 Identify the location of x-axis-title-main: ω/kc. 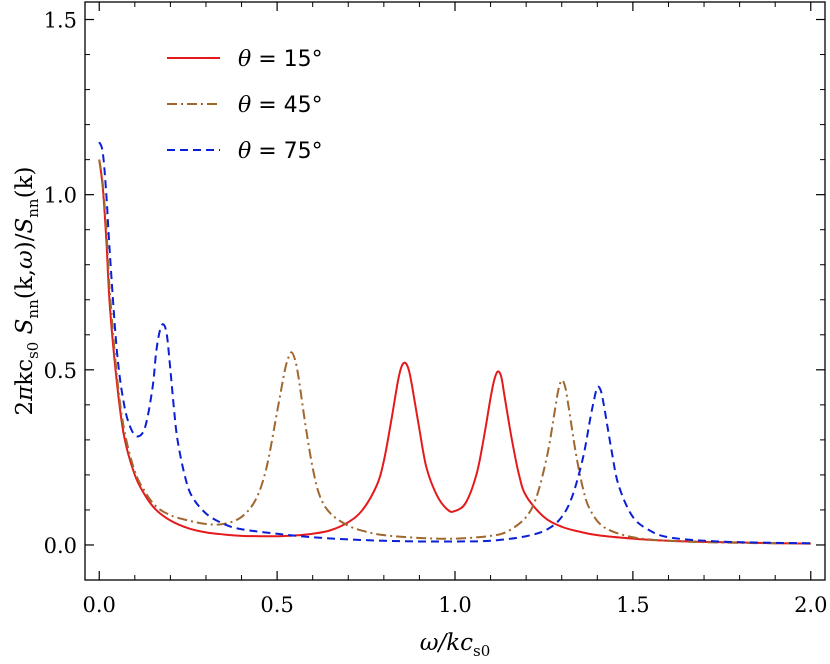
(446, 643).